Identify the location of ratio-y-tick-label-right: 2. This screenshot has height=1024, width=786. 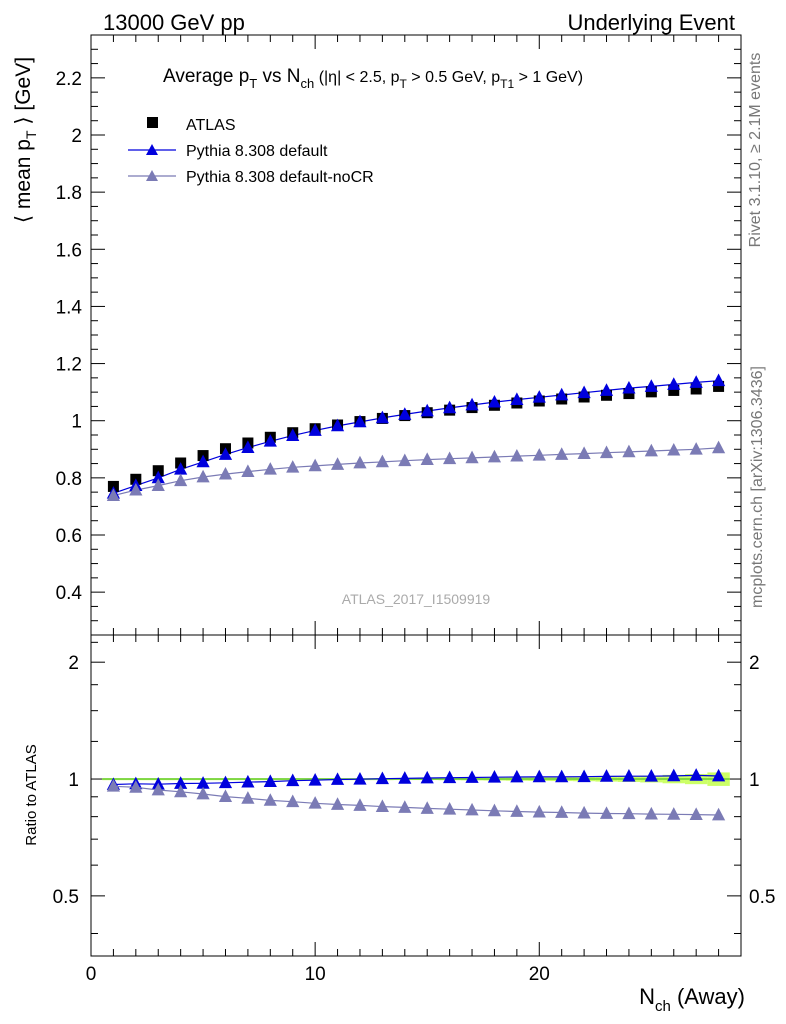
(754, 663).